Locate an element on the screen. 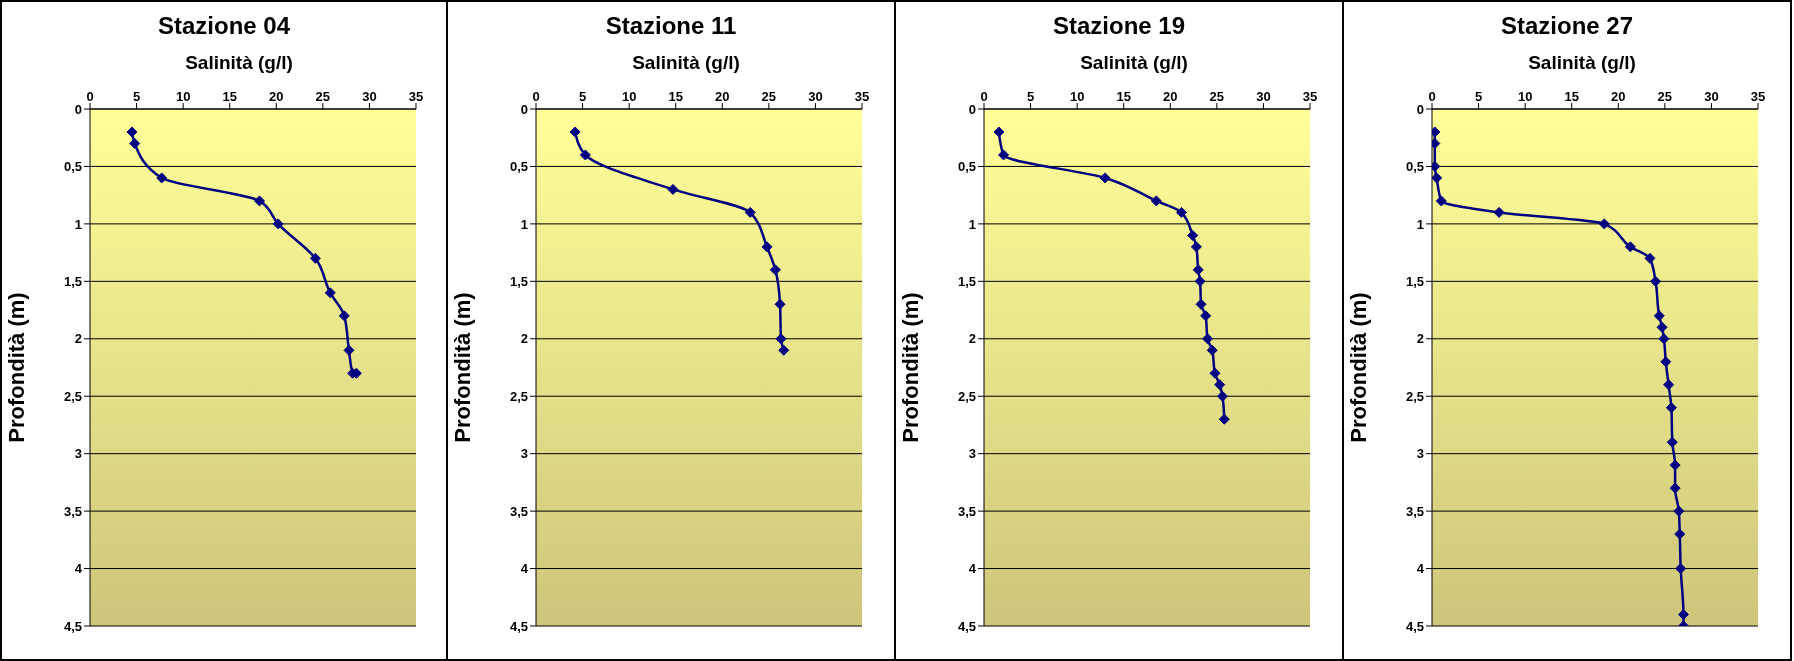  chart-title: Stazione 11 is located at coordinates (671, 26).